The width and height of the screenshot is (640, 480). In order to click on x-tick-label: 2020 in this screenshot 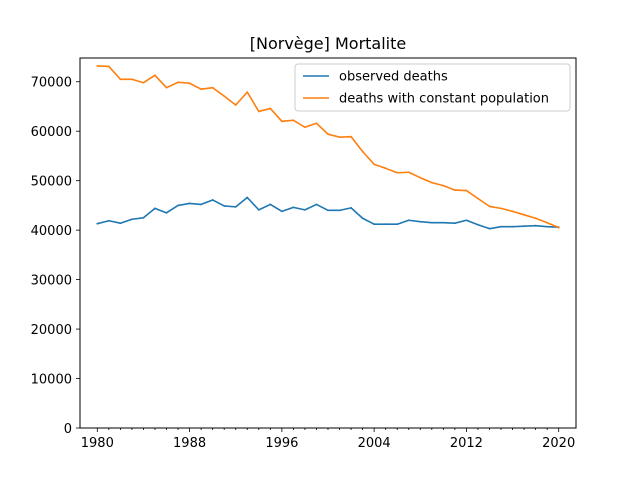, I will do `click(558, 443)`.